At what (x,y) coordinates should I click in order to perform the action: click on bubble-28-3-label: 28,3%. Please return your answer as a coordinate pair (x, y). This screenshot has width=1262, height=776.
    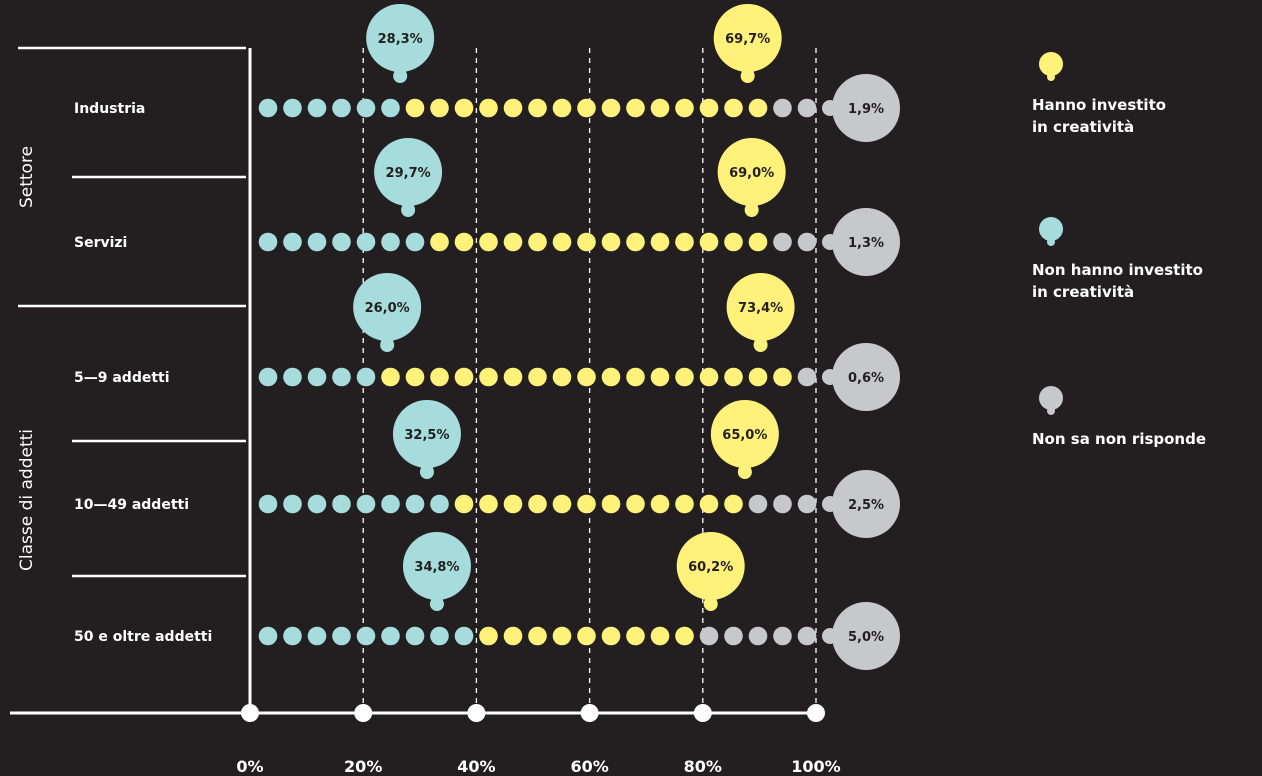
    Looking at the image, I should click on (400, 39).